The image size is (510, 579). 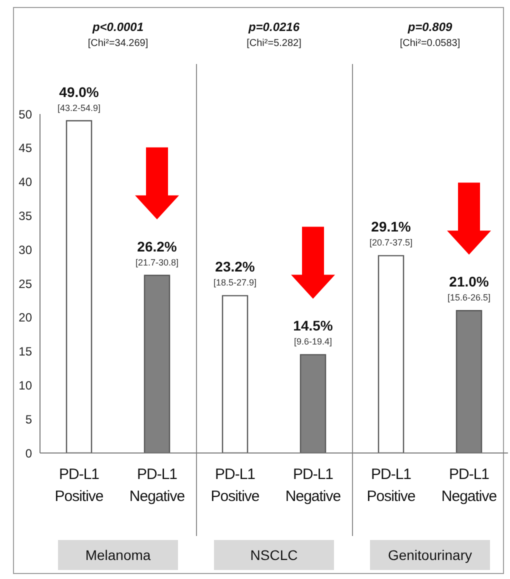 What do you see at coordinates (274, 43) in the screenshot?
I see `text: [Chi²=5.282]` at bounding box center [274, 43].